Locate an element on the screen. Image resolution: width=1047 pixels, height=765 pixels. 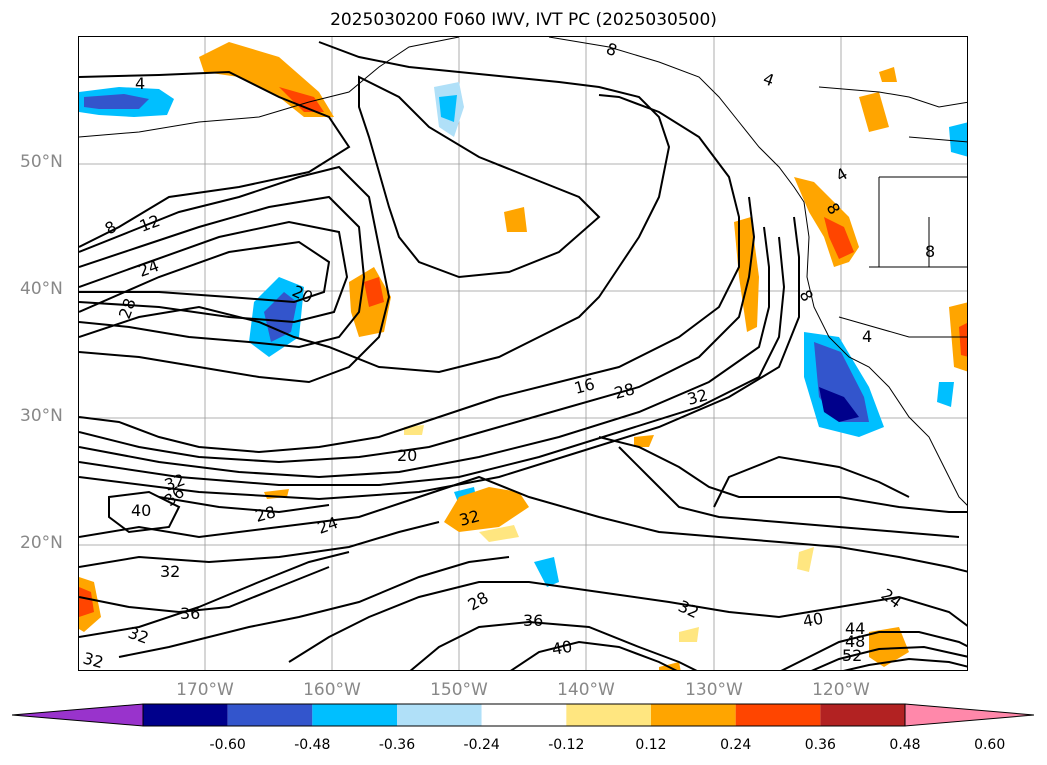
colorbar-tick-label: -0.36 is located at coordinates (397, 745).